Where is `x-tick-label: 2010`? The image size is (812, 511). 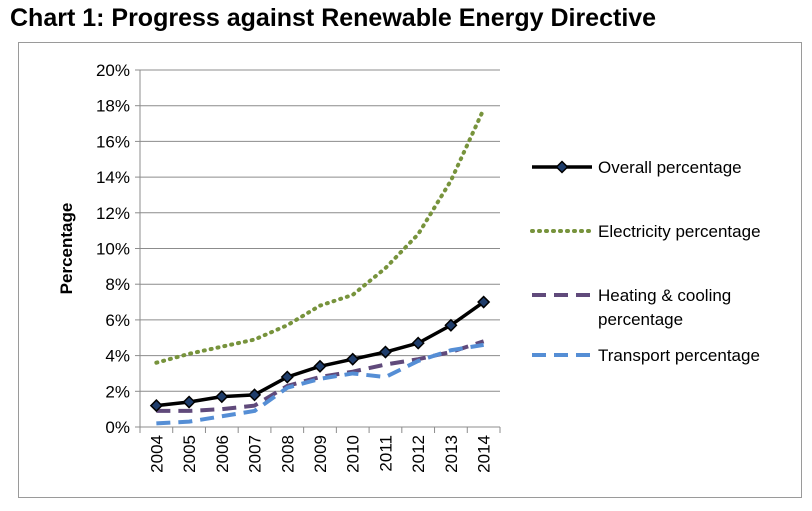
x-tick-label: 2010 is located at coordinates (353, 454).